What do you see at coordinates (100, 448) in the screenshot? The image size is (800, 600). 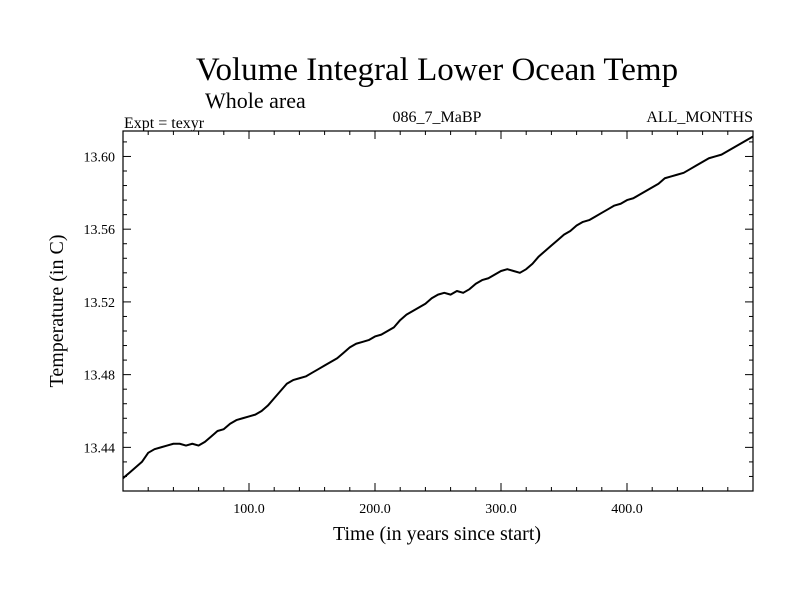 I see `y-tick-label: 13.44` at bounding box center [100, 448].